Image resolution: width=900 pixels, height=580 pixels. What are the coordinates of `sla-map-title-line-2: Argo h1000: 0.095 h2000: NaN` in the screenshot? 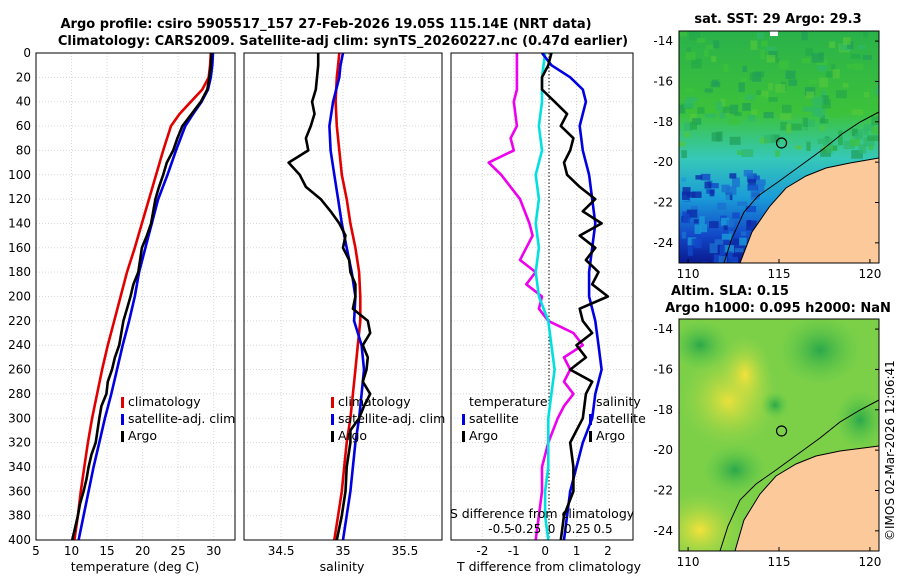 It's located at (778, 308).